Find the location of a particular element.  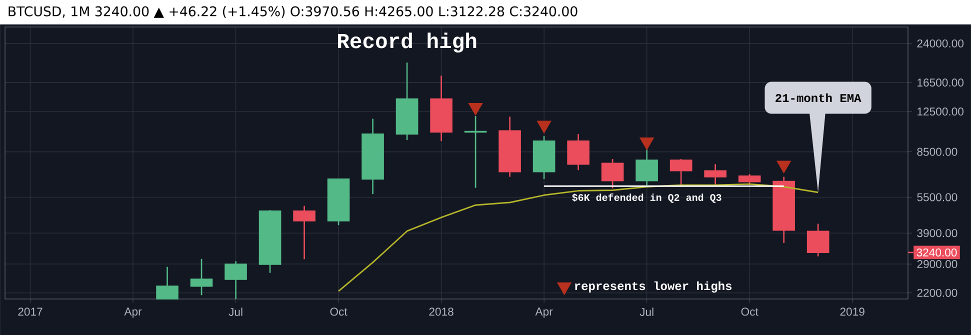

ref-line-label: 3240.00 is located at coordinates (936, 252).